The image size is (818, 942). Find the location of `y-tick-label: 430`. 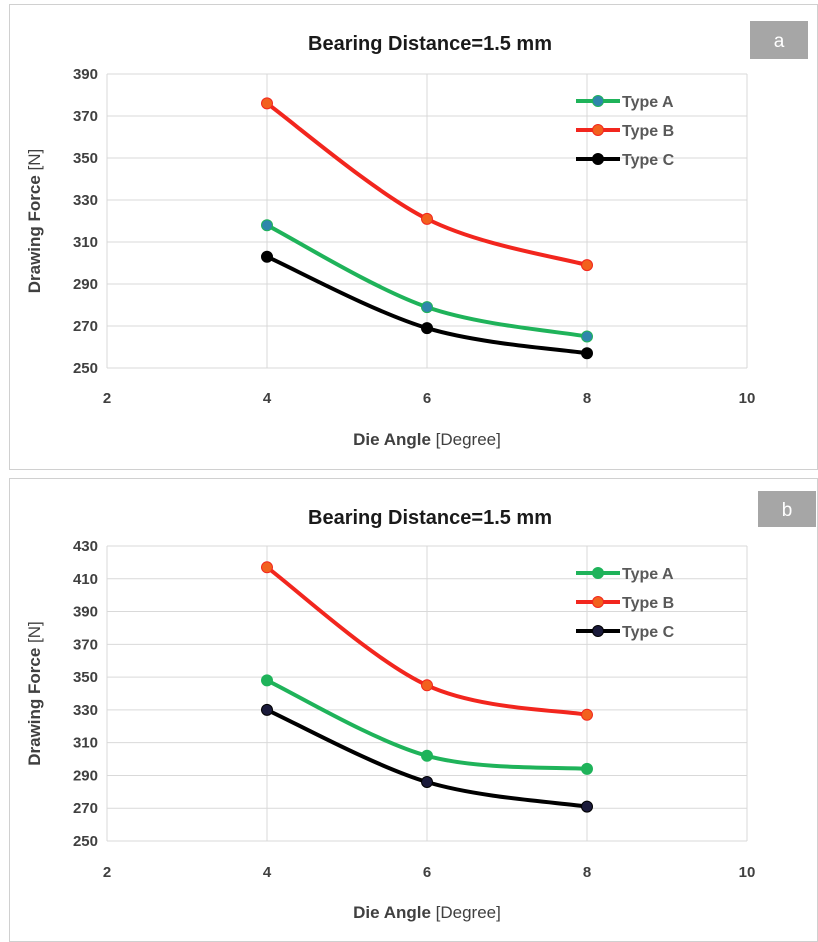

y-tick-label: 430 is located at coordinates (85, 546).